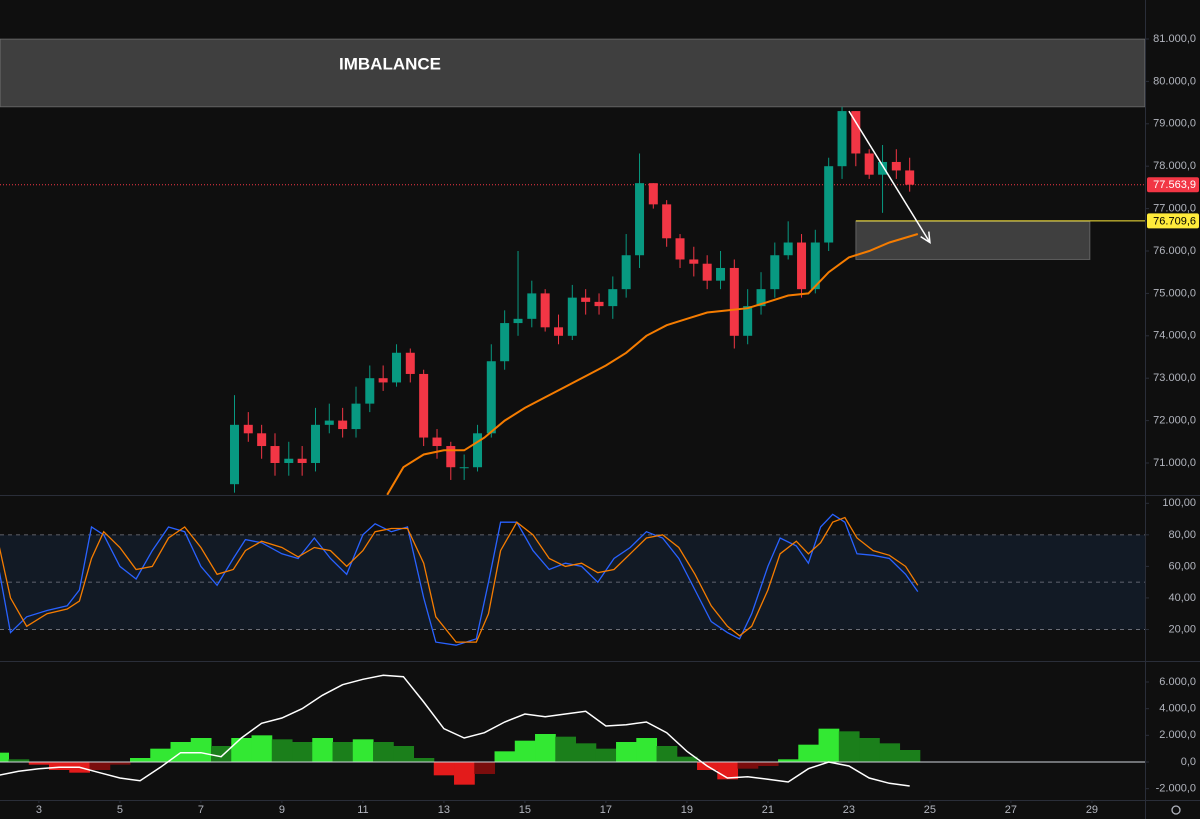 The image size is (1200, 819). I want to click on zone, so click(572, 73).